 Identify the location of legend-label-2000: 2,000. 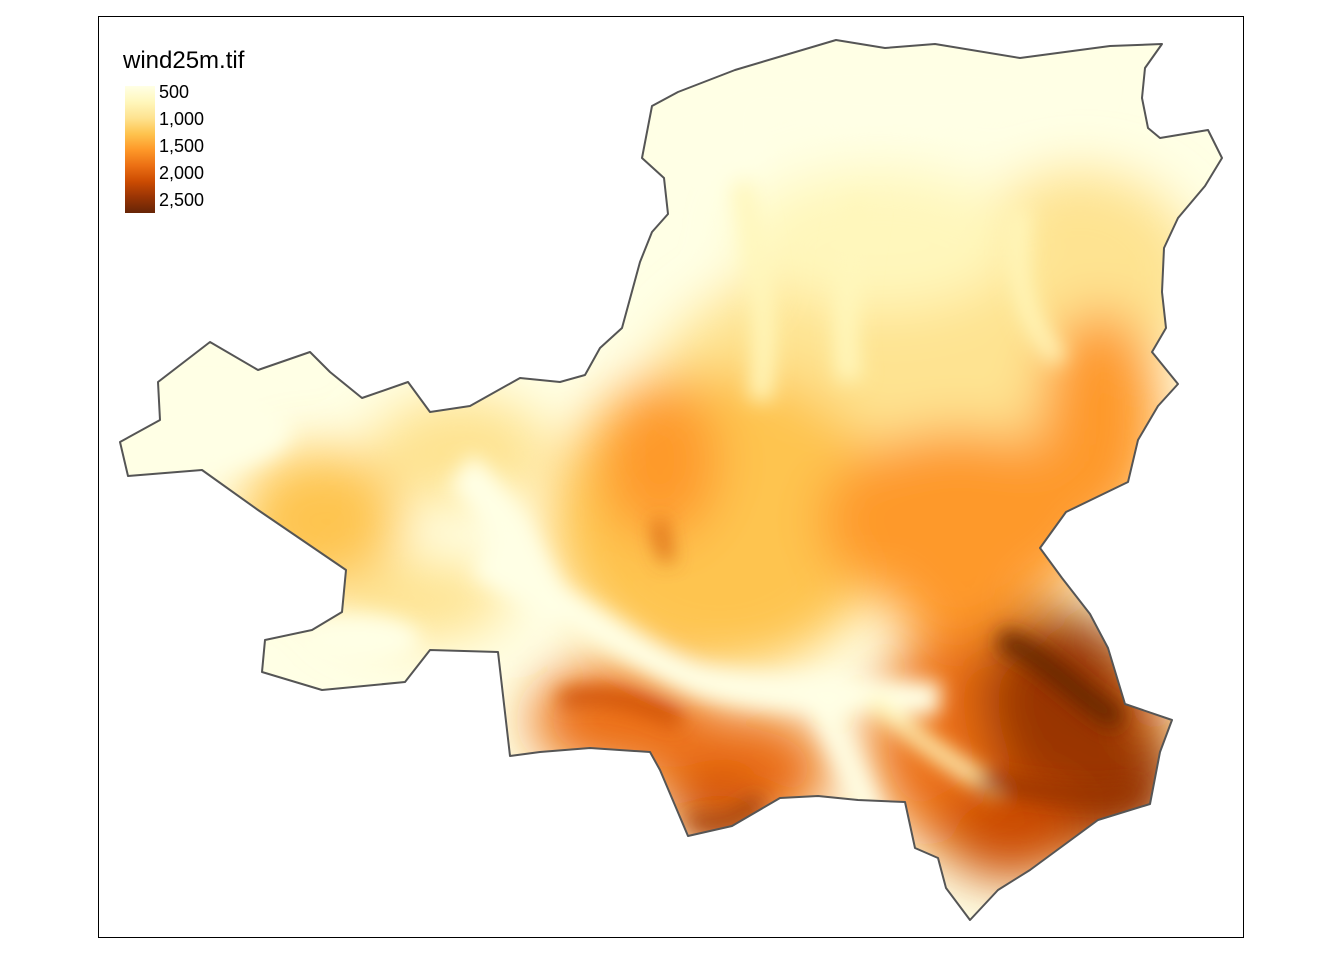
(182, 173).